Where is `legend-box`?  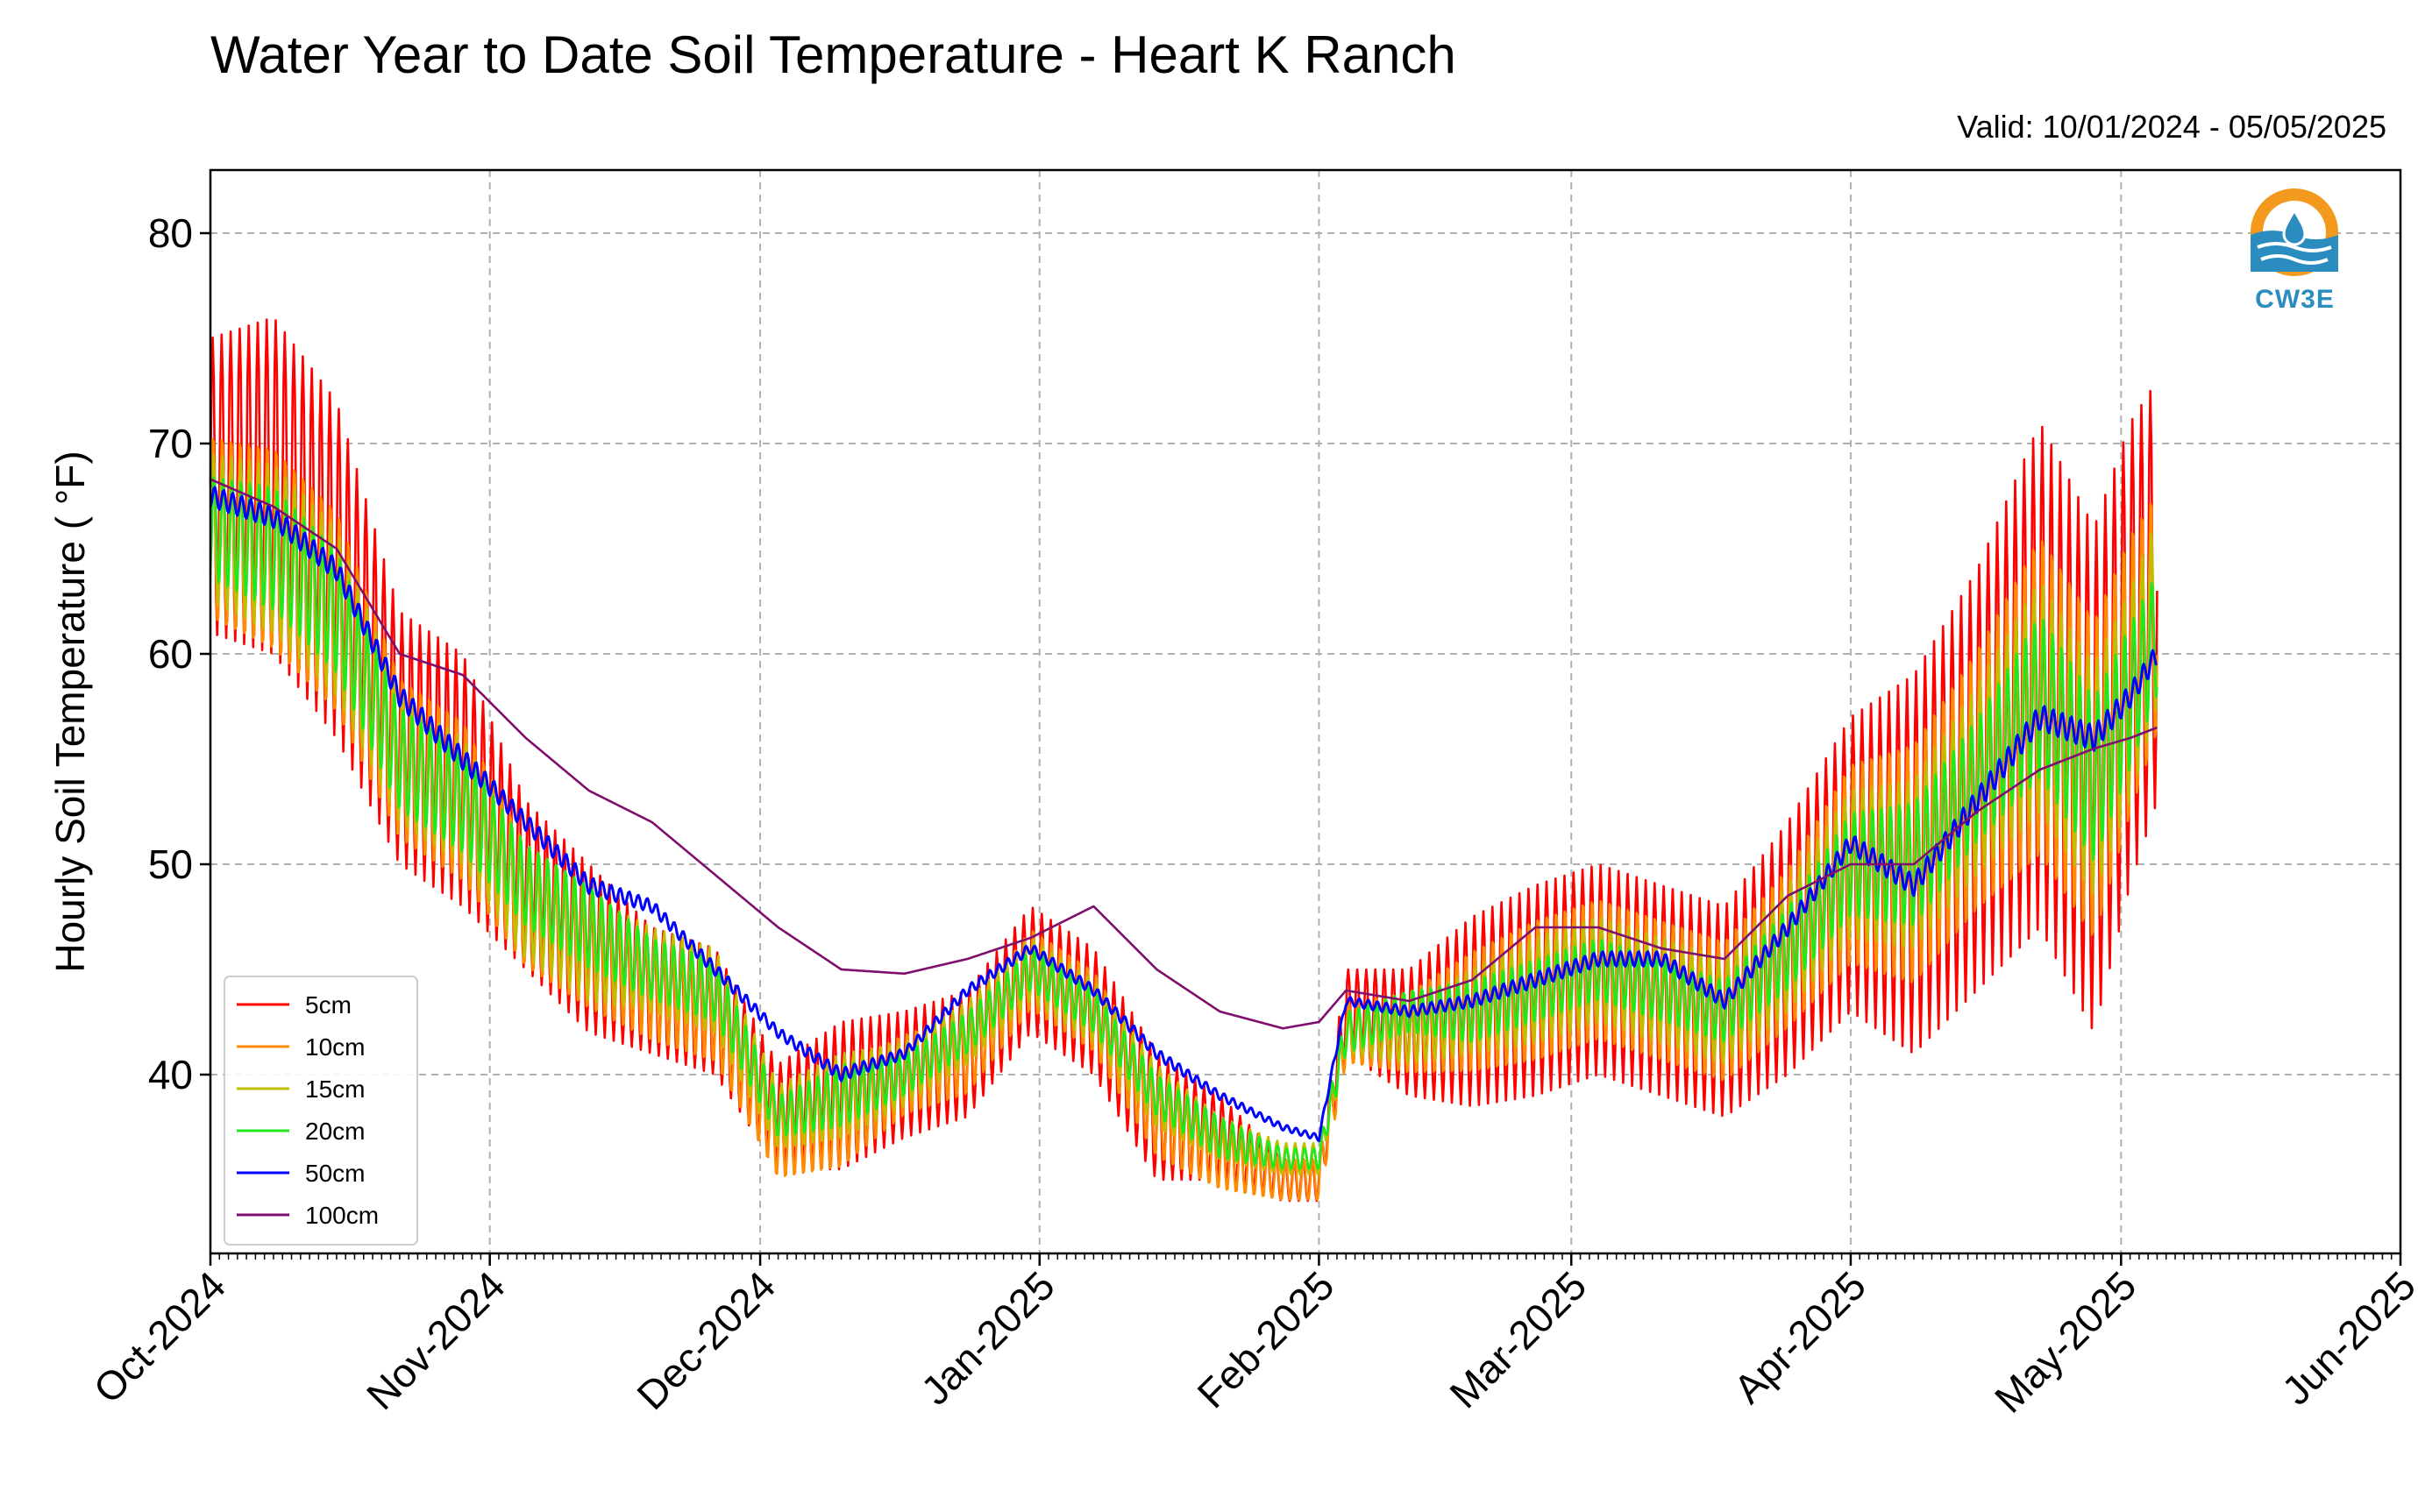 legend-box is located at coordinates (321, 1111).